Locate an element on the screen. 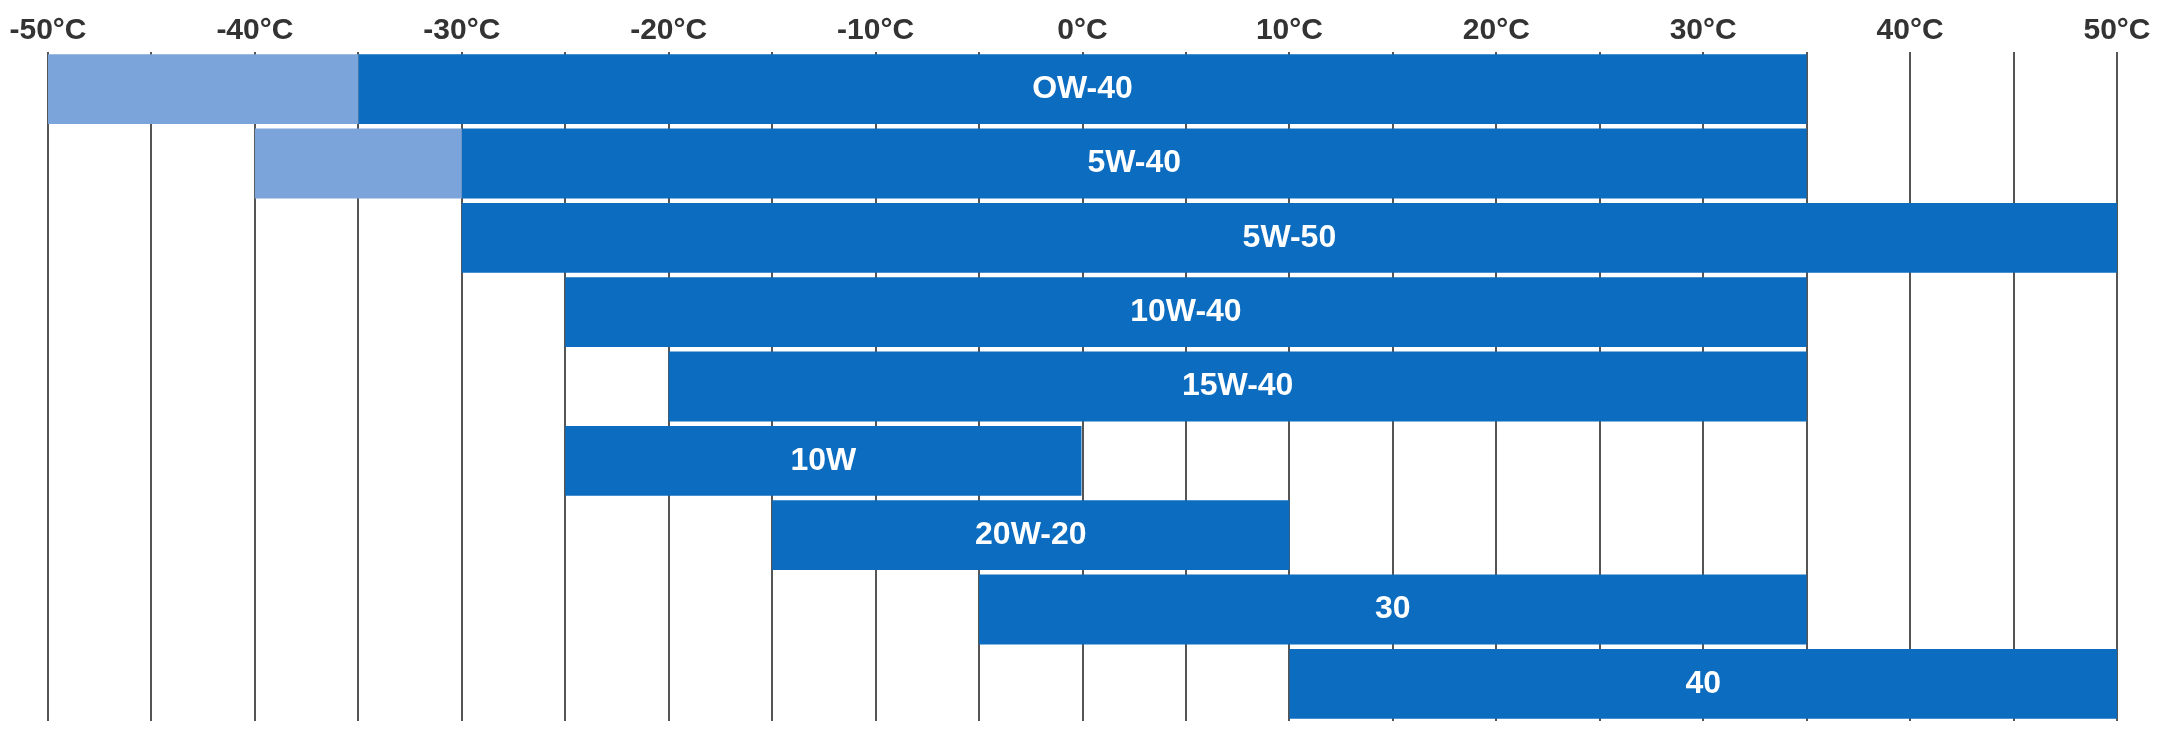  x-tick-label: 0°C is located at coordinates (1082, 29).